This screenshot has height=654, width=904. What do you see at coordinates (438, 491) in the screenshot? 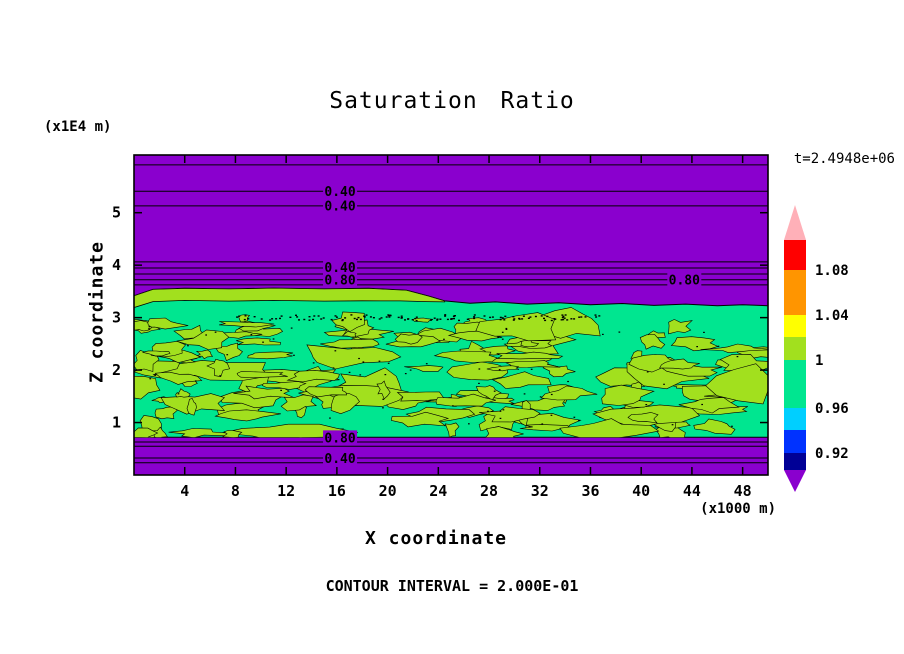
I see `x-tick-label: 24` at bounding box center [438, 491].